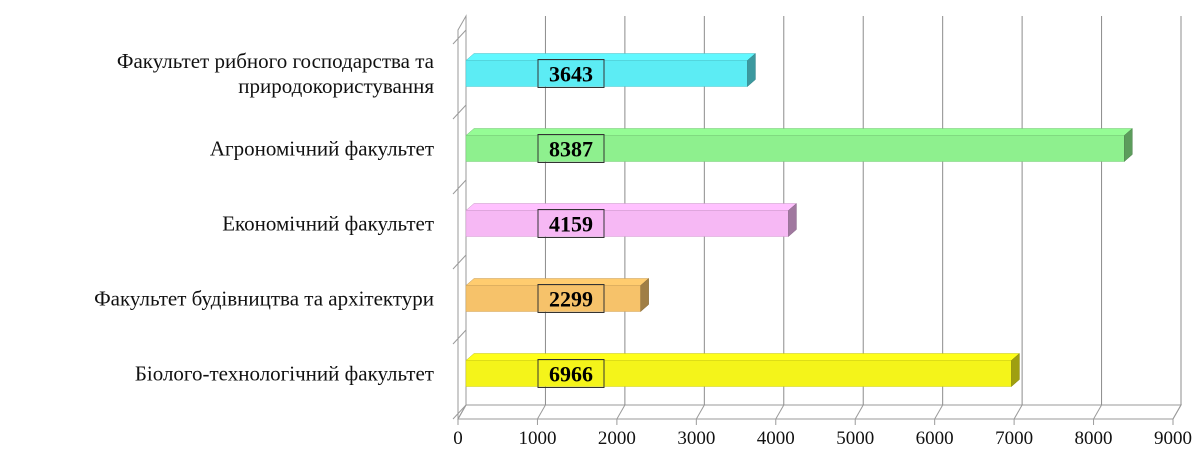  Describe the element at coordinates (855, 438) in the screenshot. I see `x-tick-label: 5000` at that location.